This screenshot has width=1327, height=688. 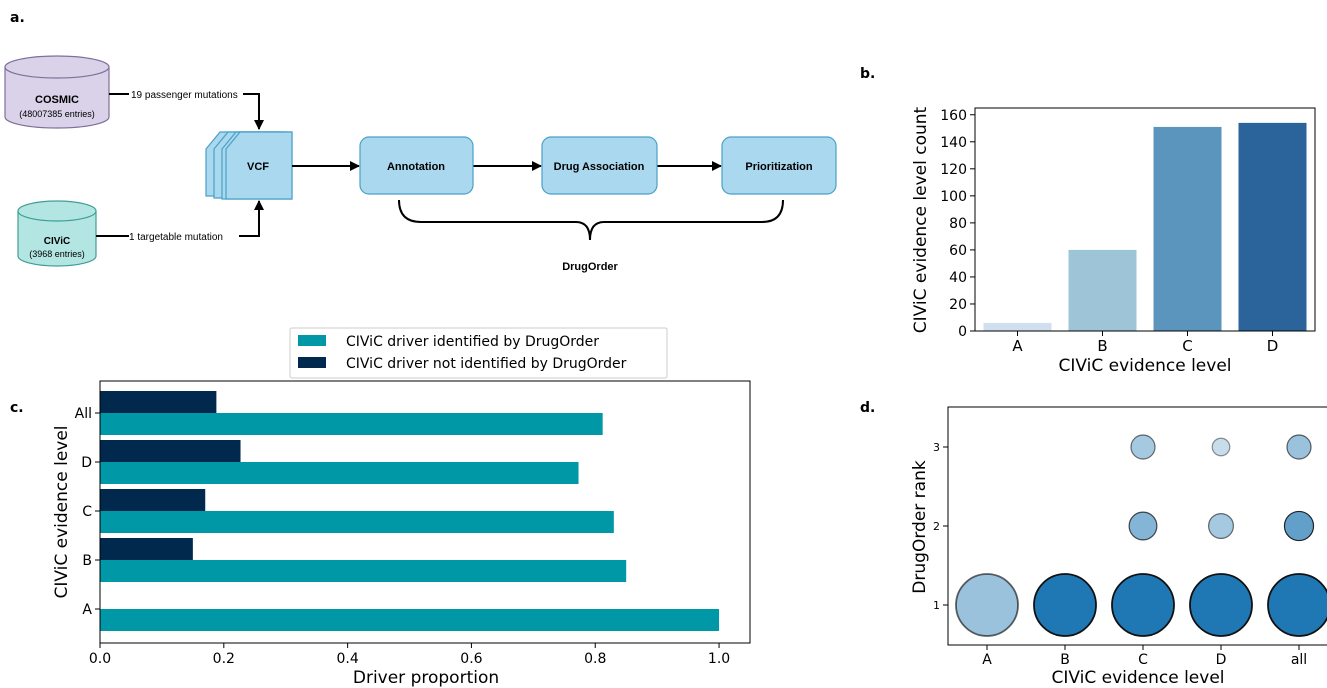 I want to click on chart-c-bar-not-identified-C, so click(x=153, y=500).